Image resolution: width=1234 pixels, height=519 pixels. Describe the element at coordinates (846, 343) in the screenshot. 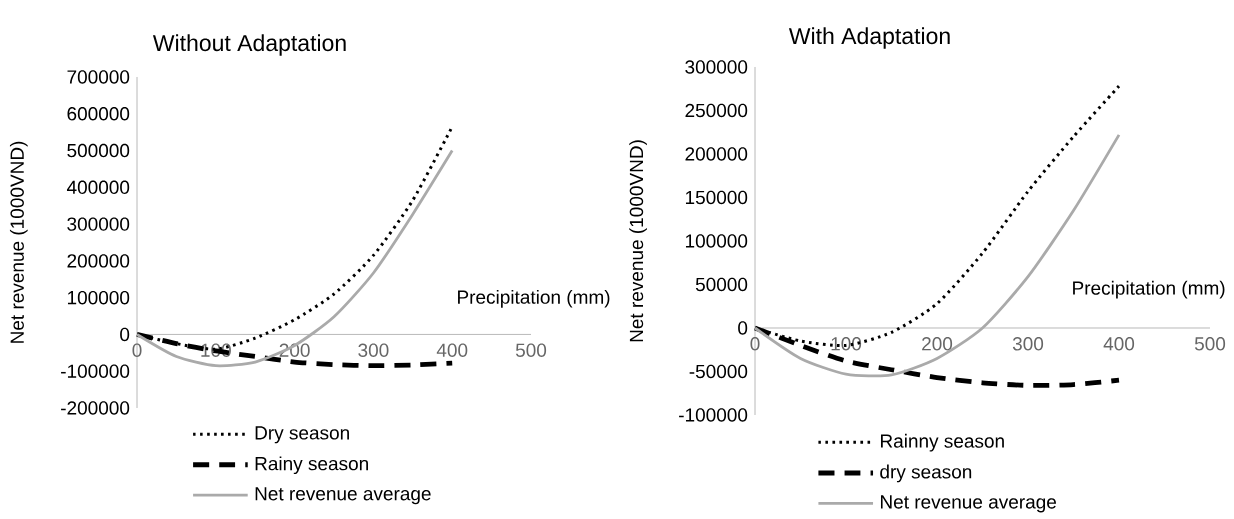

I see `x-tick-label: 100` at that location.